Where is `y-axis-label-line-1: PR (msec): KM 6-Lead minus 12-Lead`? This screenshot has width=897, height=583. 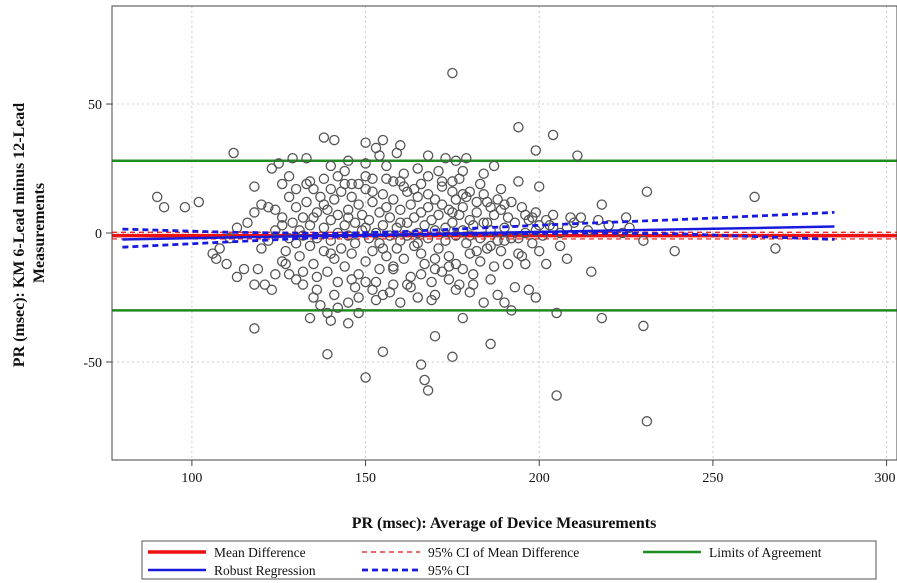 y-axis-label-line-1: PR (msec): KM 6-Lead minus 12-Lead is located at coordinates (19, 235).